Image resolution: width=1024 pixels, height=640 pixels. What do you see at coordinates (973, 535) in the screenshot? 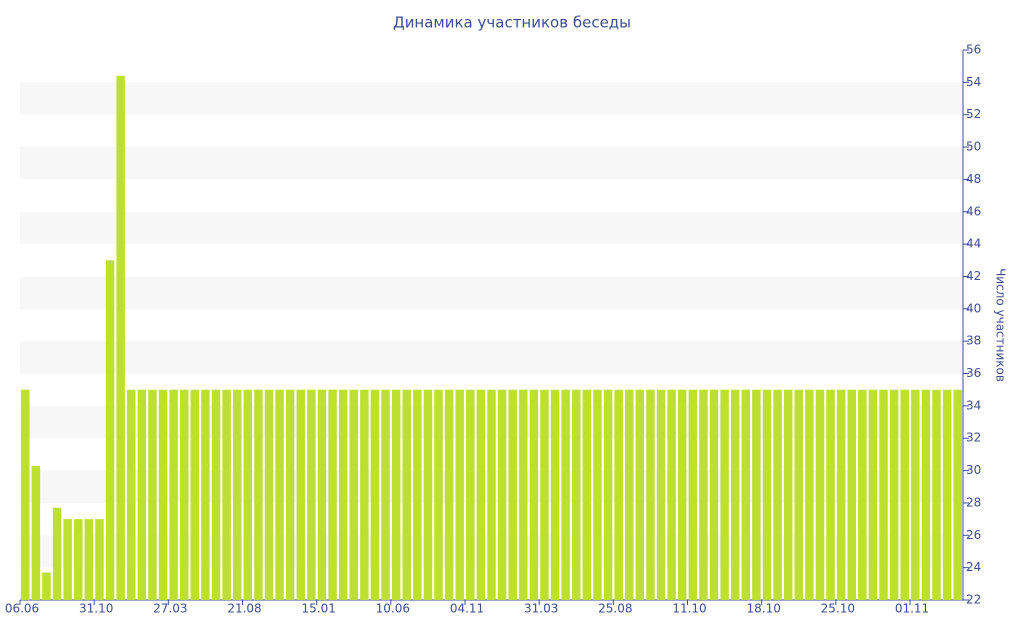
I see `y-tick-label: 26` at bounding box center [973, 535].